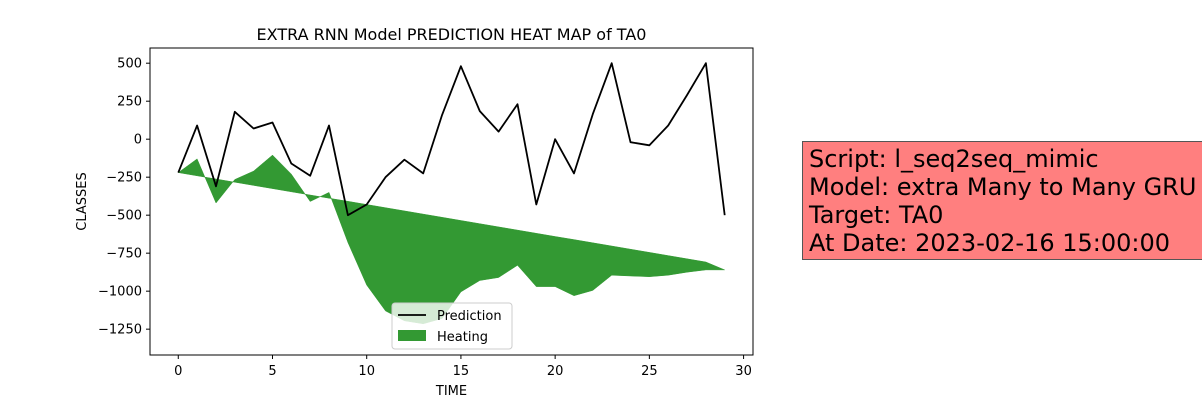  What do you see at coordinates (124, 178) in the screenshot?
I see `y-tick-label: −250` at bounding box center [124, 178].